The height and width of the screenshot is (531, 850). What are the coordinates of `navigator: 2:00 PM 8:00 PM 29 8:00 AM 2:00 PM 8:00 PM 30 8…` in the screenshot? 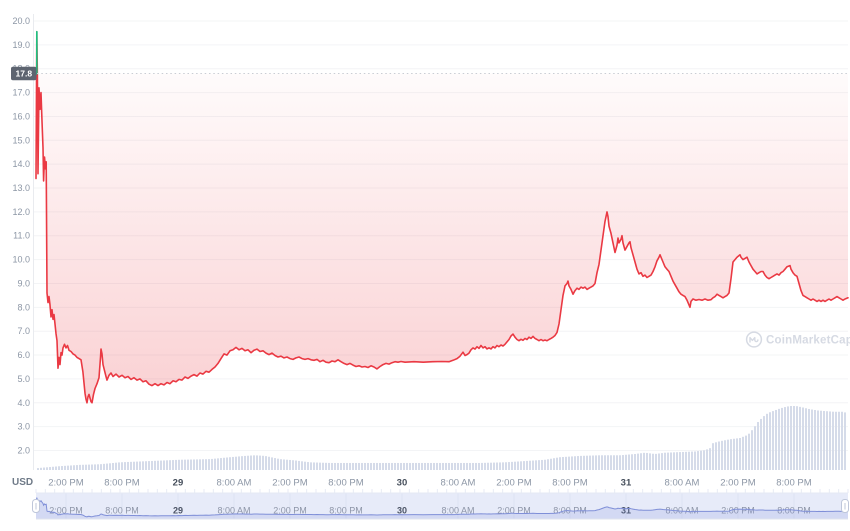 It's located at (440, 504).